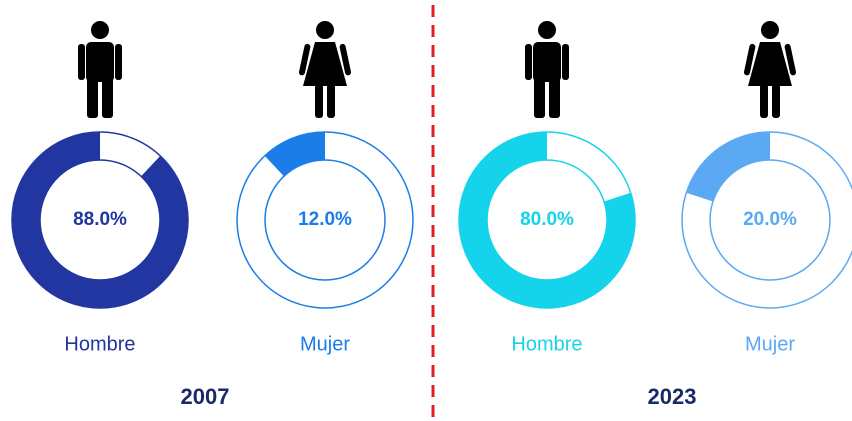 This screenshot has width=852, height=421. I want to click on value-label: 80.0%, so click(547, 219).